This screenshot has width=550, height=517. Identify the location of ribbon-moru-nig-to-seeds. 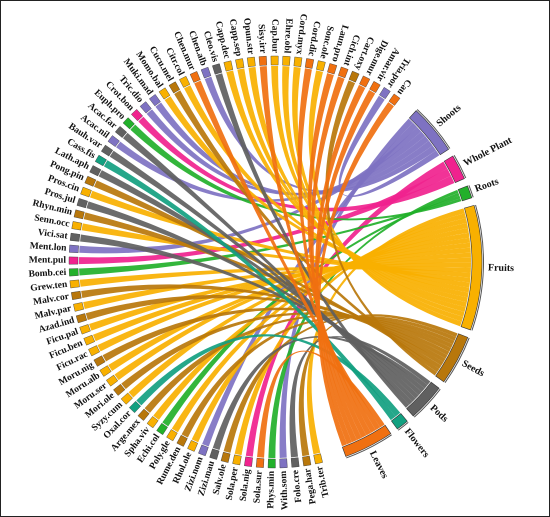
(276, 334).